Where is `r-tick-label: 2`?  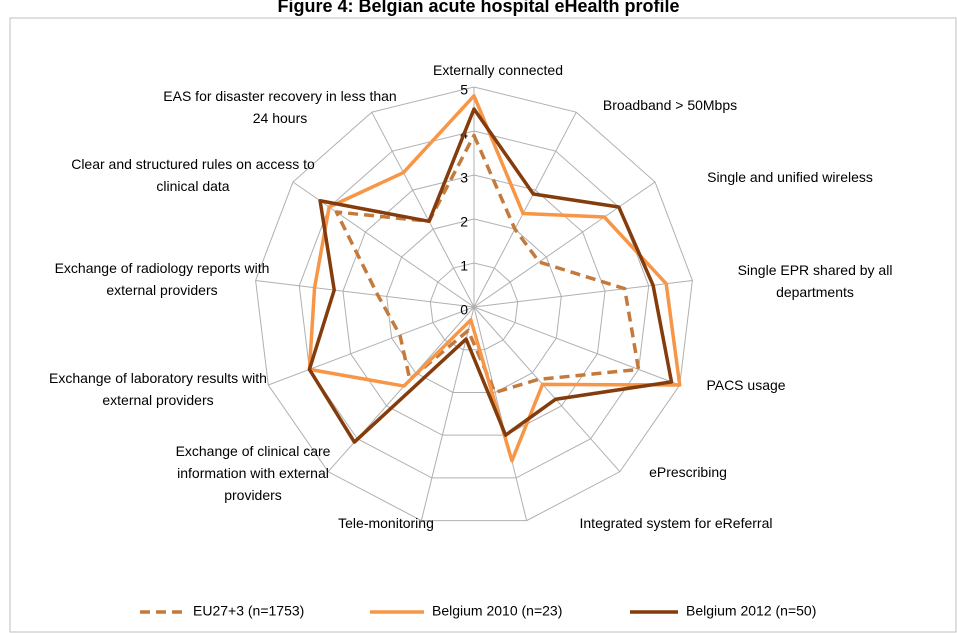 r-tick-label: 2 is located at coordinates (464, 222).